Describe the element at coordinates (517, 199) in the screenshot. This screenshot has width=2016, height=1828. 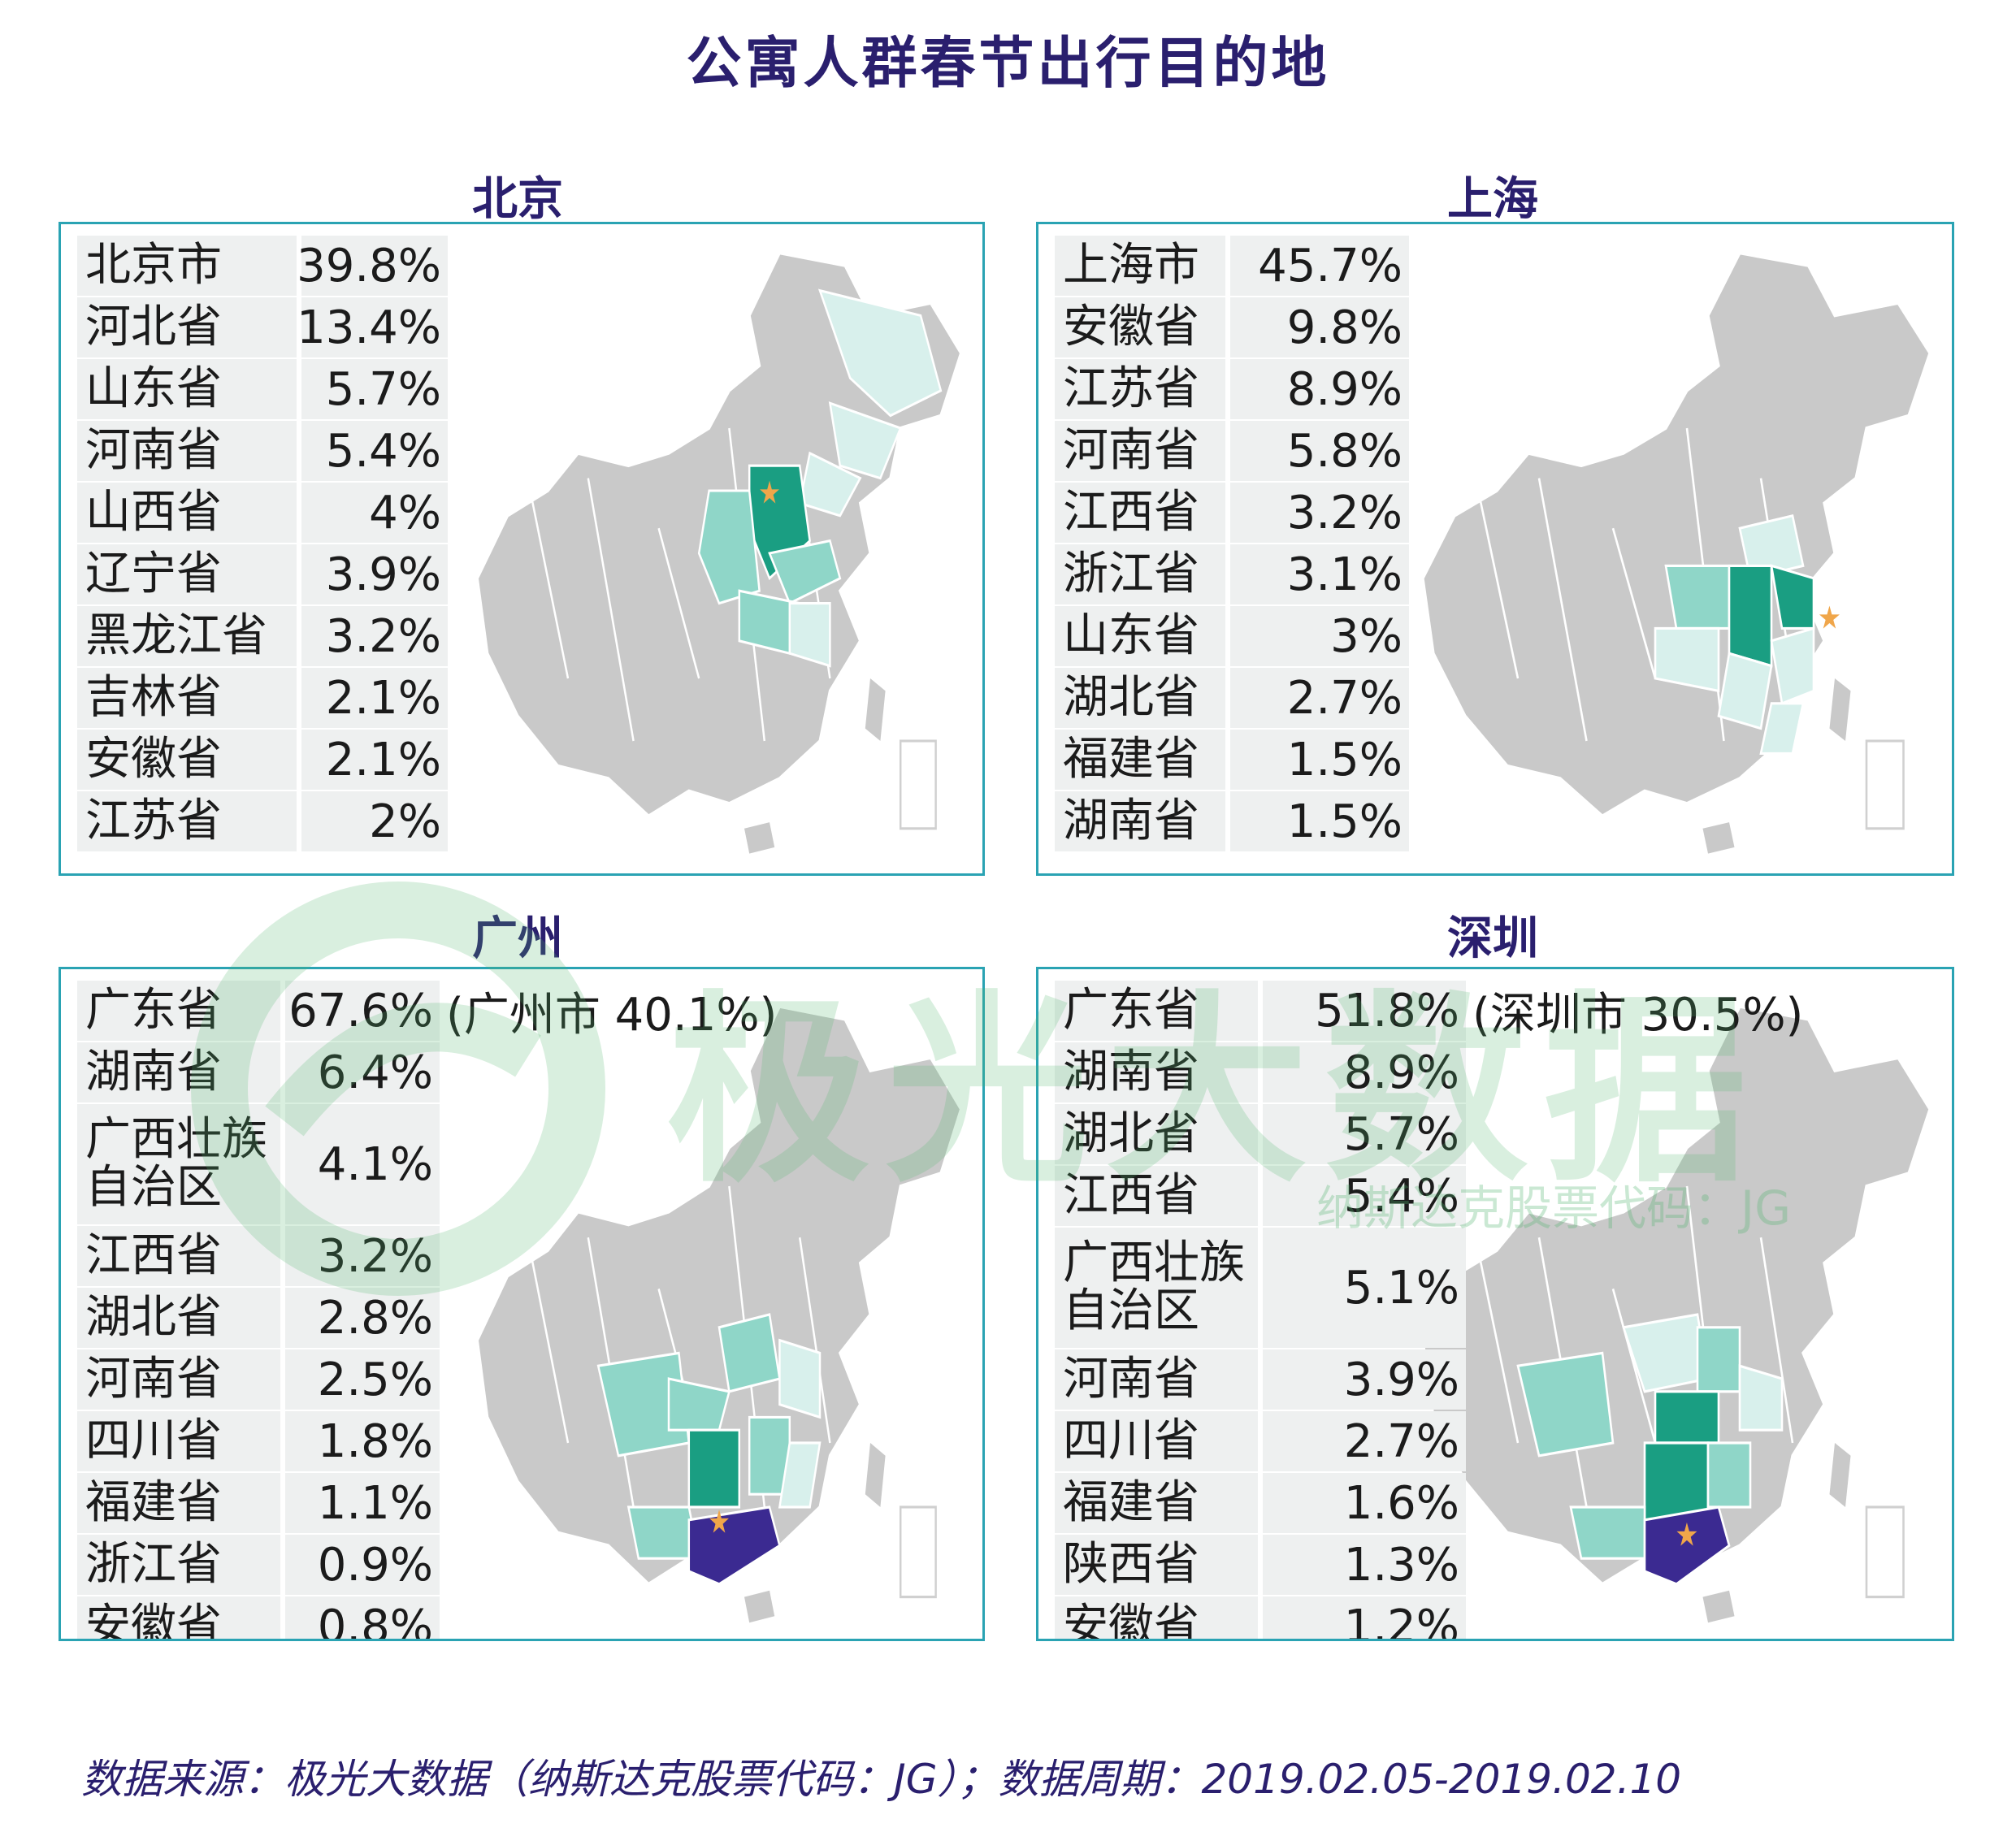
I see `panel-title-beijing: 北京` at that location.